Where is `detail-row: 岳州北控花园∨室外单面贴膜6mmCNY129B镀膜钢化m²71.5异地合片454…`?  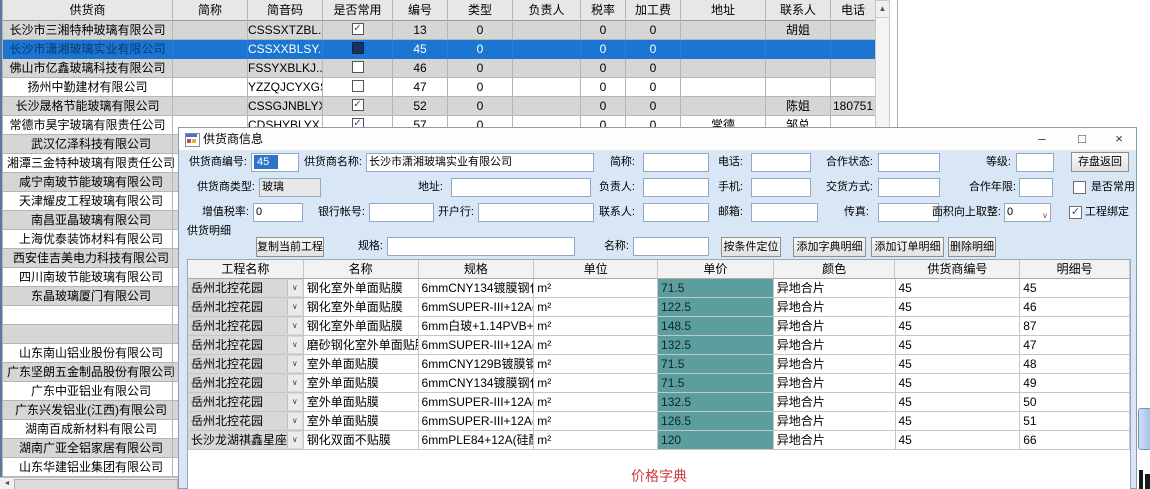
detail-row: 岳州北控花园∨室外单面贴膜6mmCNY129B镀膜钢化m²71.5异地合片454… is located at coordinates (659, 364).